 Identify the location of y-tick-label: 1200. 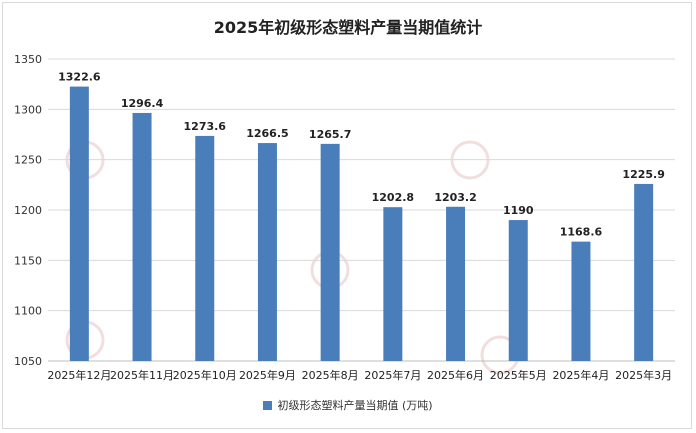
(28, 210).